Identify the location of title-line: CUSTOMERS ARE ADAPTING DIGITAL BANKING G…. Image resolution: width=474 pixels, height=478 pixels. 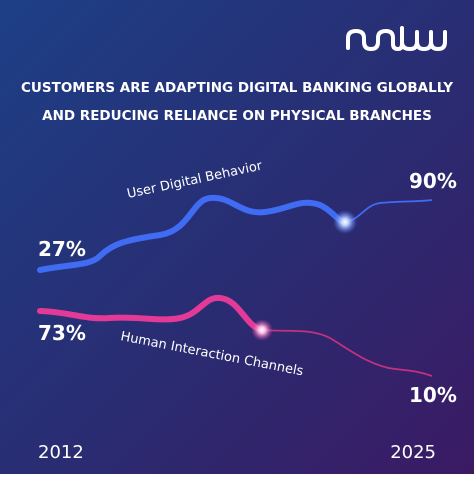
(237, 88).